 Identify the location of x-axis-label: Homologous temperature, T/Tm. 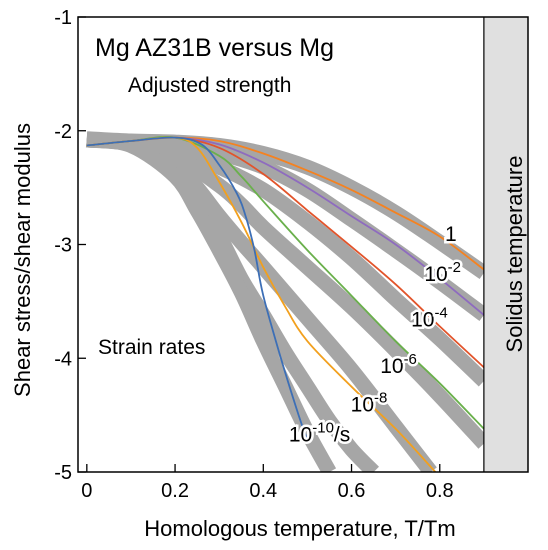
(299, 528).